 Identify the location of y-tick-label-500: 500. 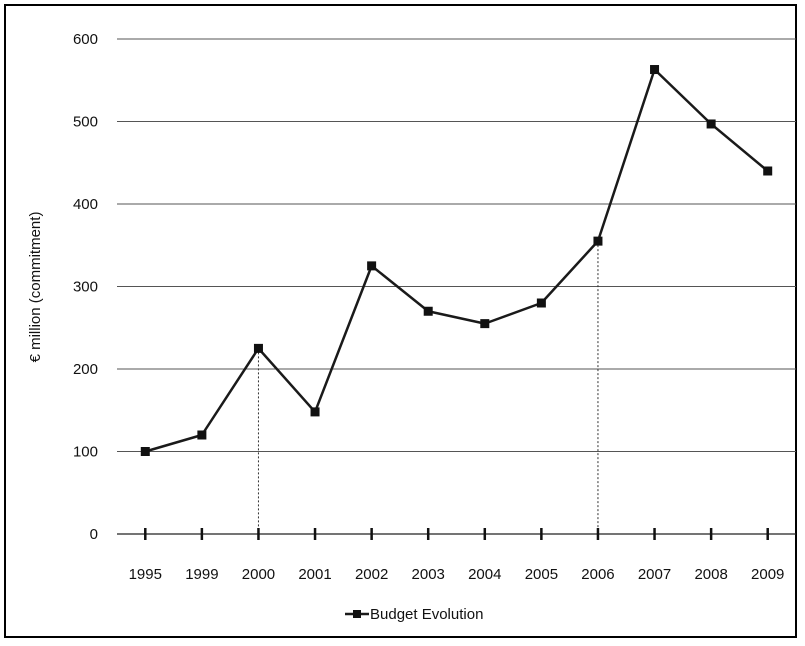
(85, 122).